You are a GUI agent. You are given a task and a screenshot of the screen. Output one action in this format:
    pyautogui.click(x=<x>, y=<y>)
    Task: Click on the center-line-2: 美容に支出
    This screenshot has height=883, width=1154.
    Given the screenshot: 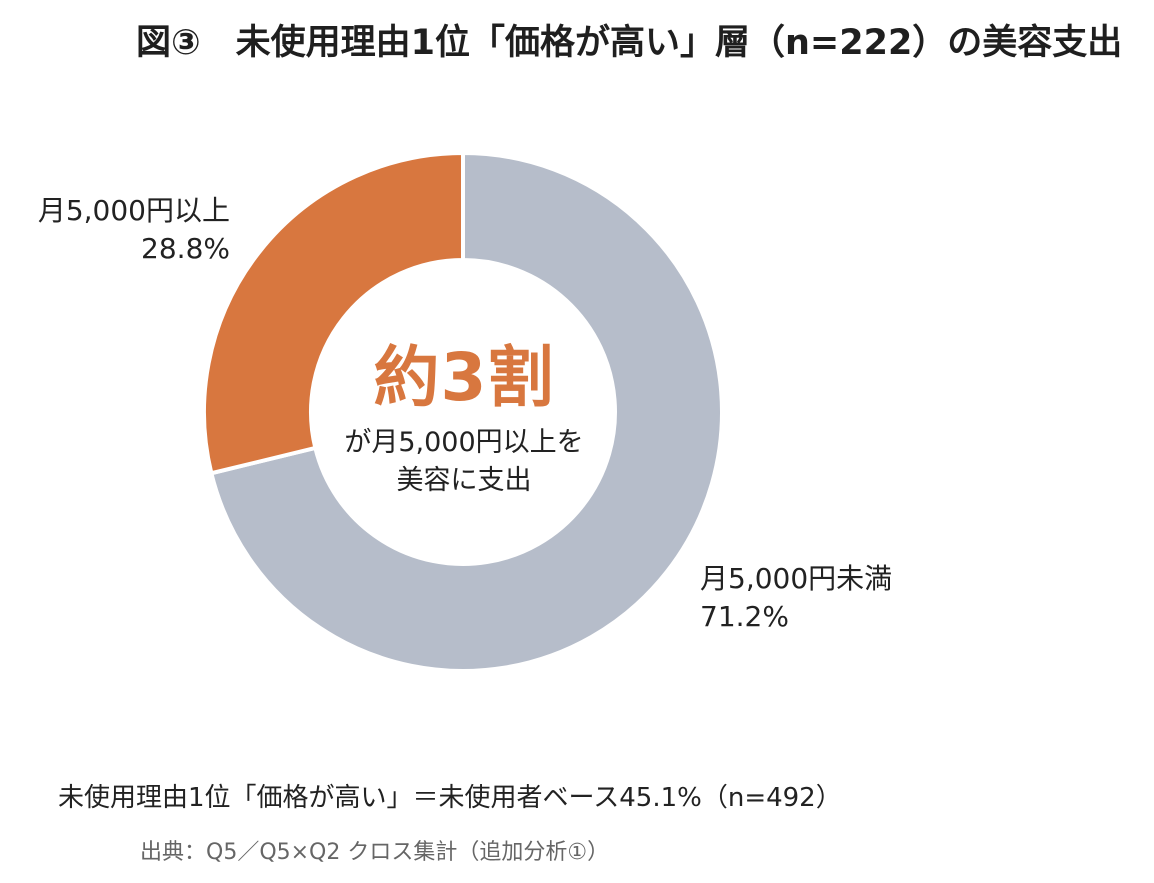 What is the action you would take?
    pyautogui.click(x=464, y=480)
    